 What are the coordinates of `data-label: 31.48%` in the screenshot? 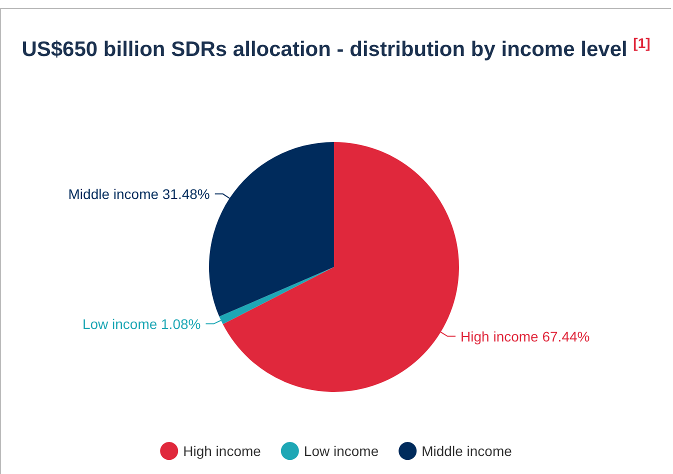 It's located at (186, 194).